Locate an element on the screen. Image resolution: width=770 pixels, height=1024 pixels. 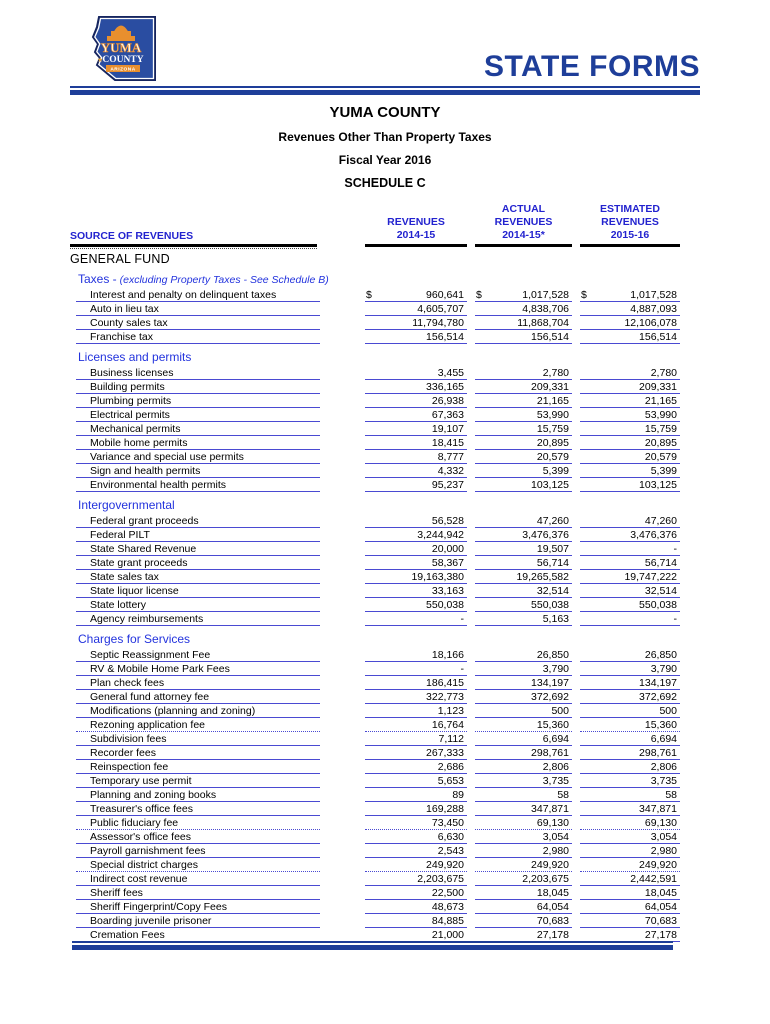
amount-cell: 347,871 is located at coordinates (630, 809).